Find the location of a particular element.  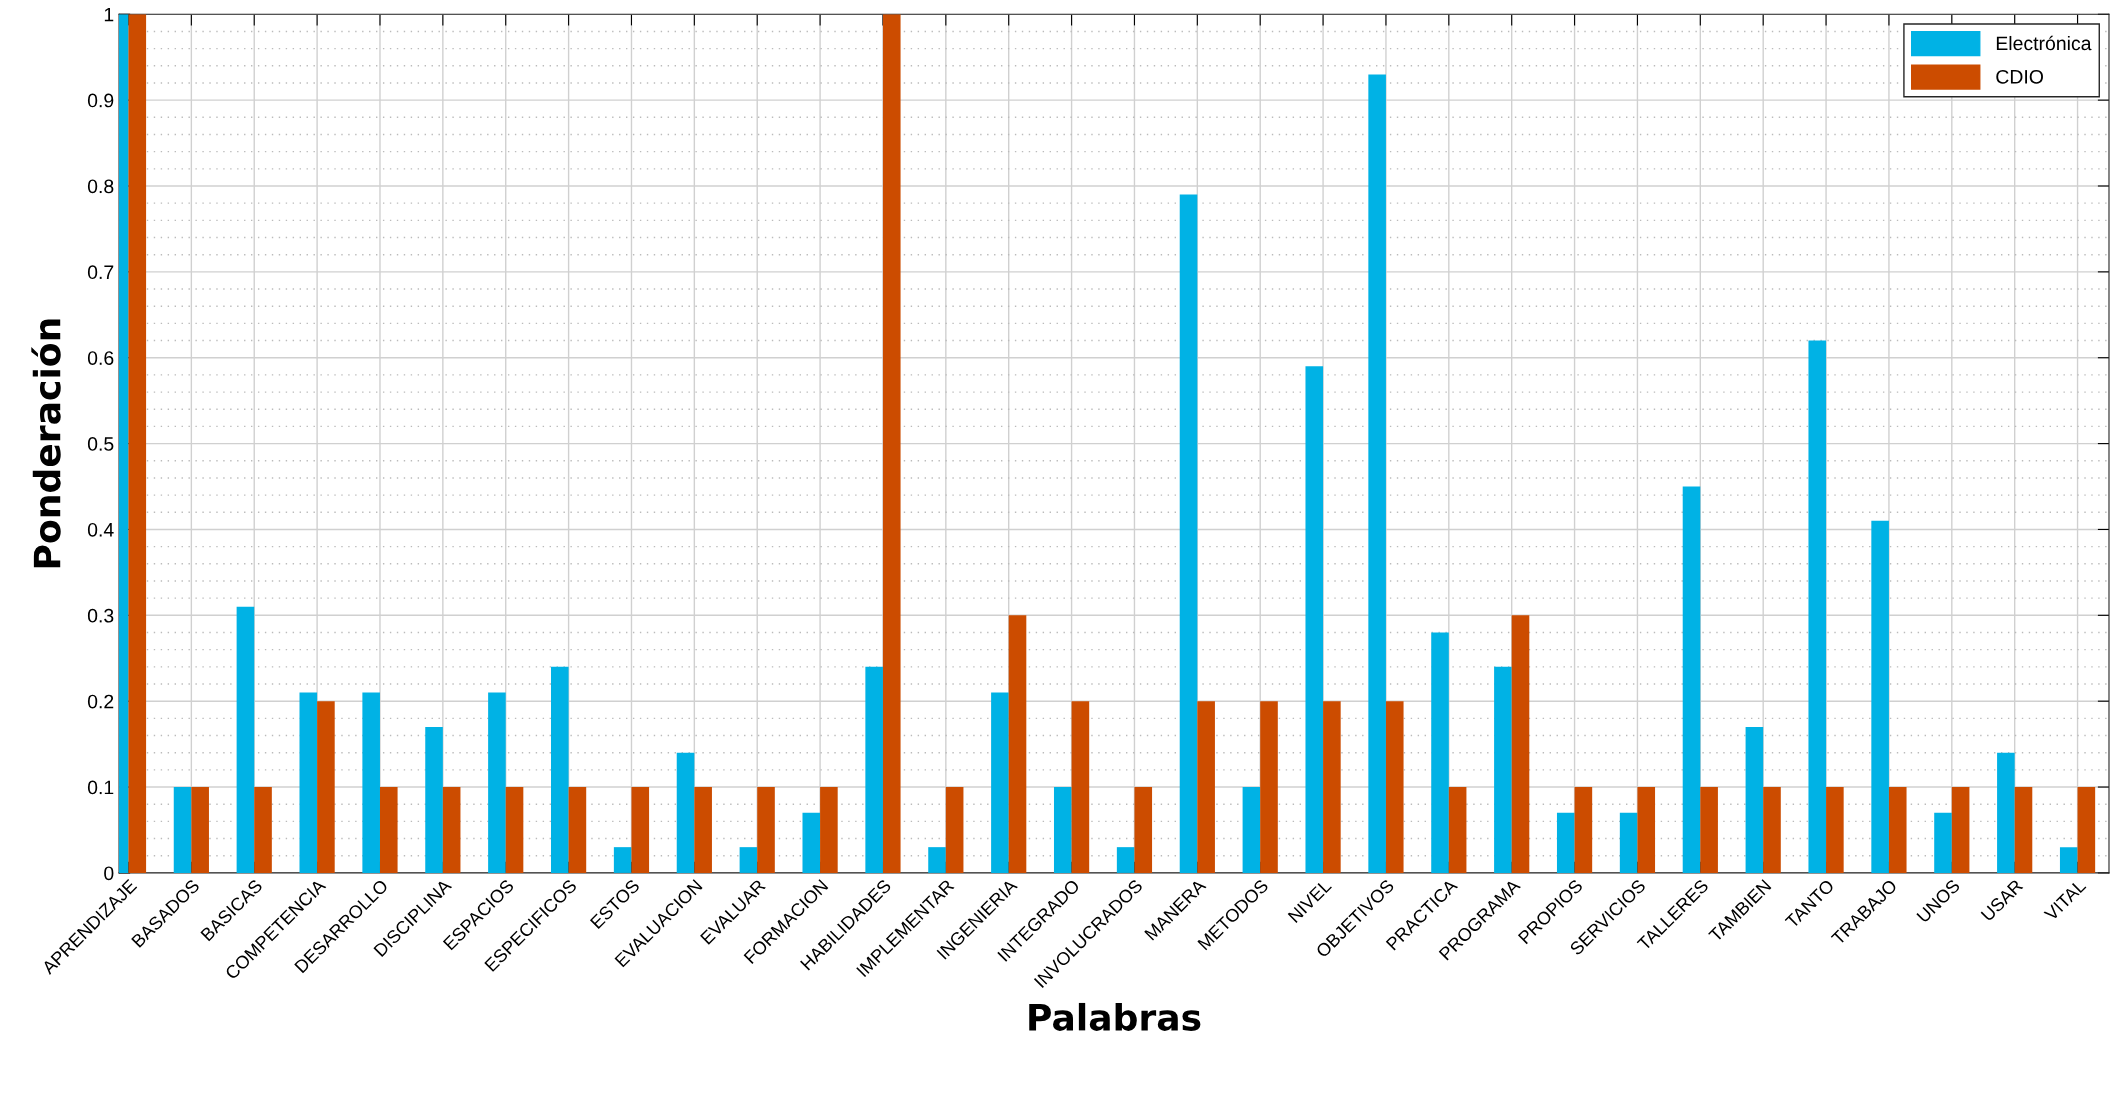

legend-label: Electrónica is located at coordinates (2044, 43).